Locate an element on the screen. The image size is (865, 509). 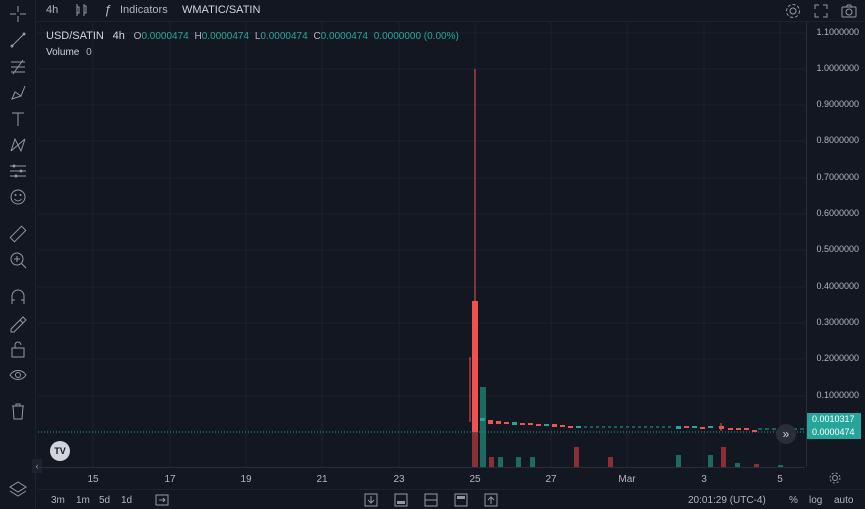
clock-display: 20:01:29 (UTC-4) is located at coordinates (727, 500).